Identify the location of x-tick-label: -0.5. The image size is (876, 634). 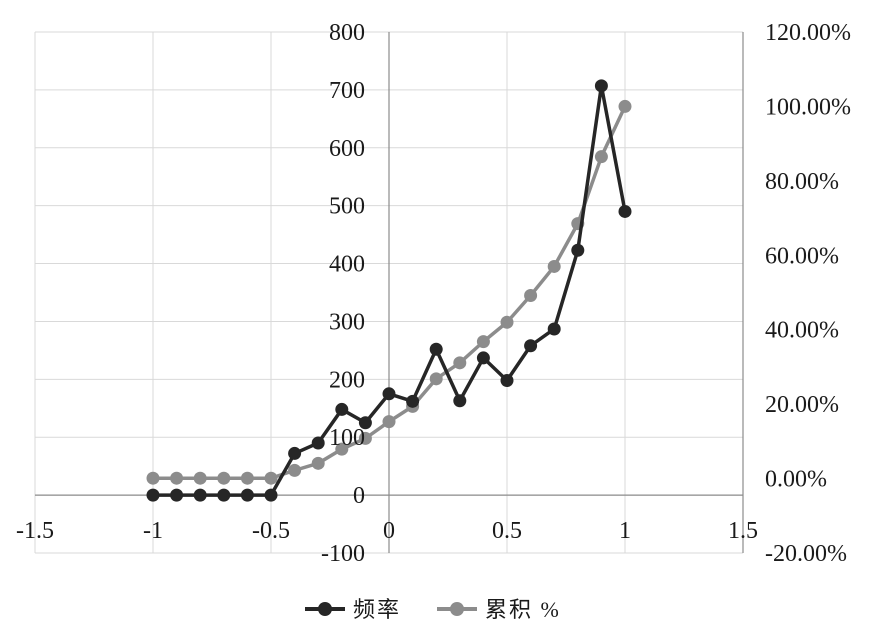
(271, 531).